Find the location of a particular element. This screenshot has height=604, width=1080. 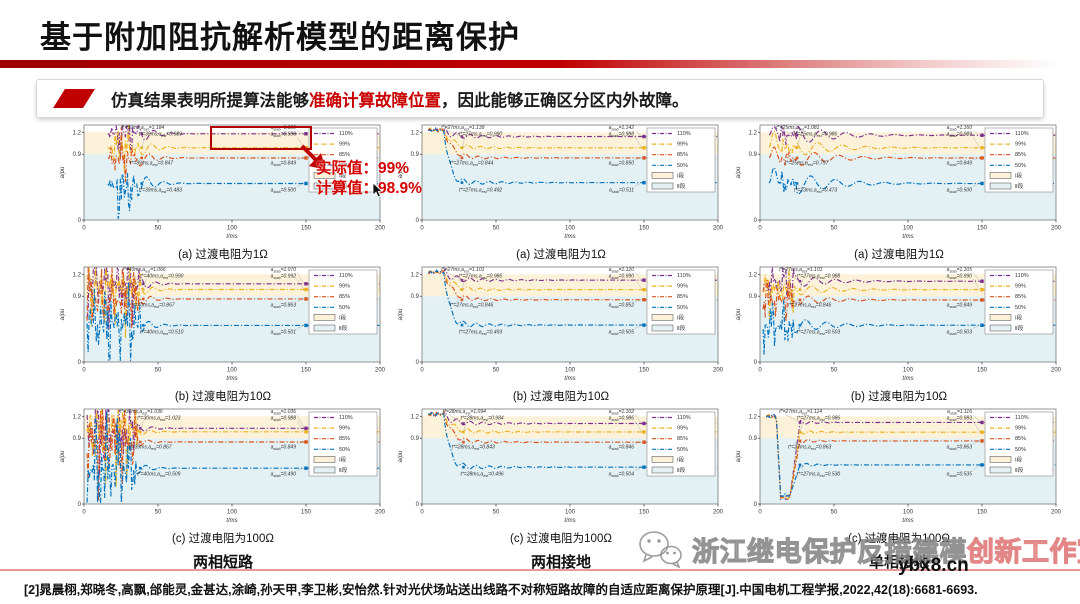

chart-caption: (a) 过渡电阻为1Ω is located at coordinates (561, 255).